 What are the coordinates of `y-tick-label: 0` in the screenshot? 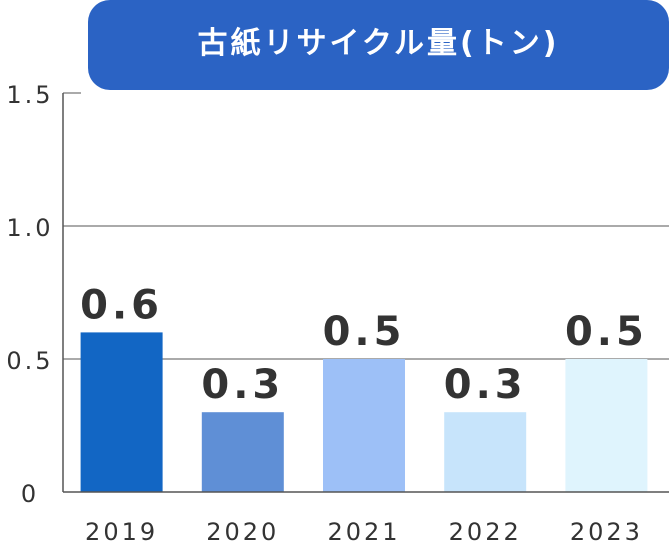 It's located at (30, 494).